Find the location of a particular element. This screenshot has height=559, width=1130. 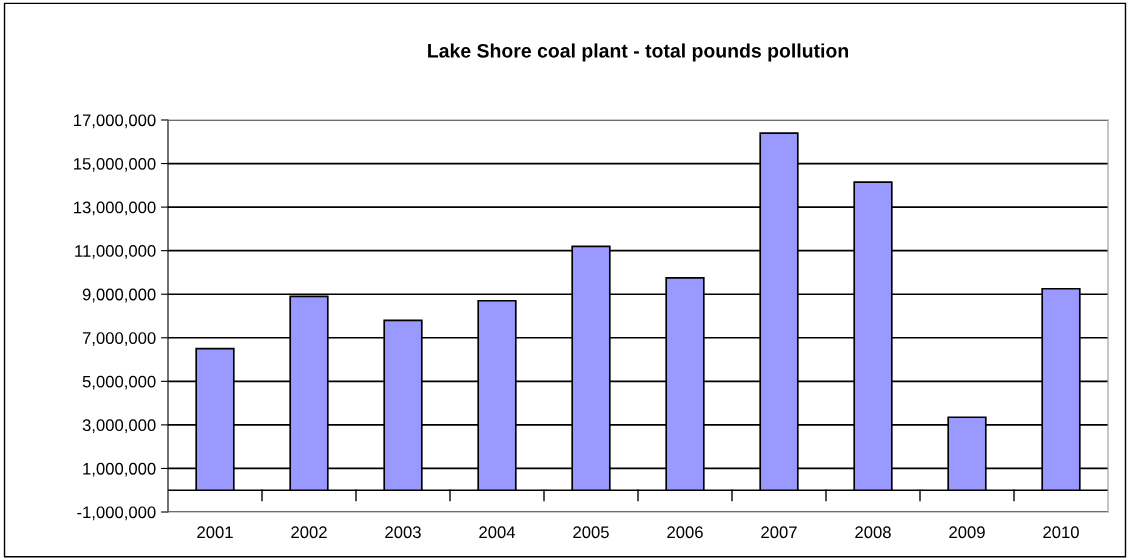

chart-title: Lake Shore coal plant - total pounds pollution is located at coordinates (638, 52).